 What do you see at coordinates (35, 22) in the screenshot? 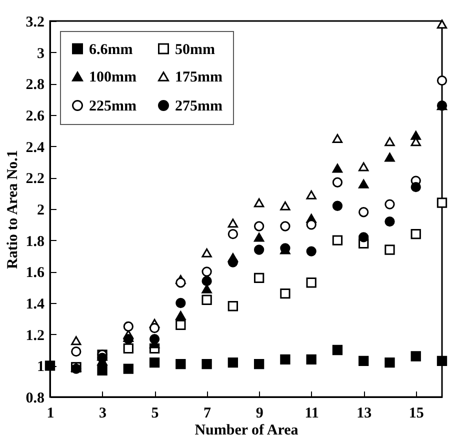
I see `y-tick-label: 3.2` at bounding box center [35, 22].